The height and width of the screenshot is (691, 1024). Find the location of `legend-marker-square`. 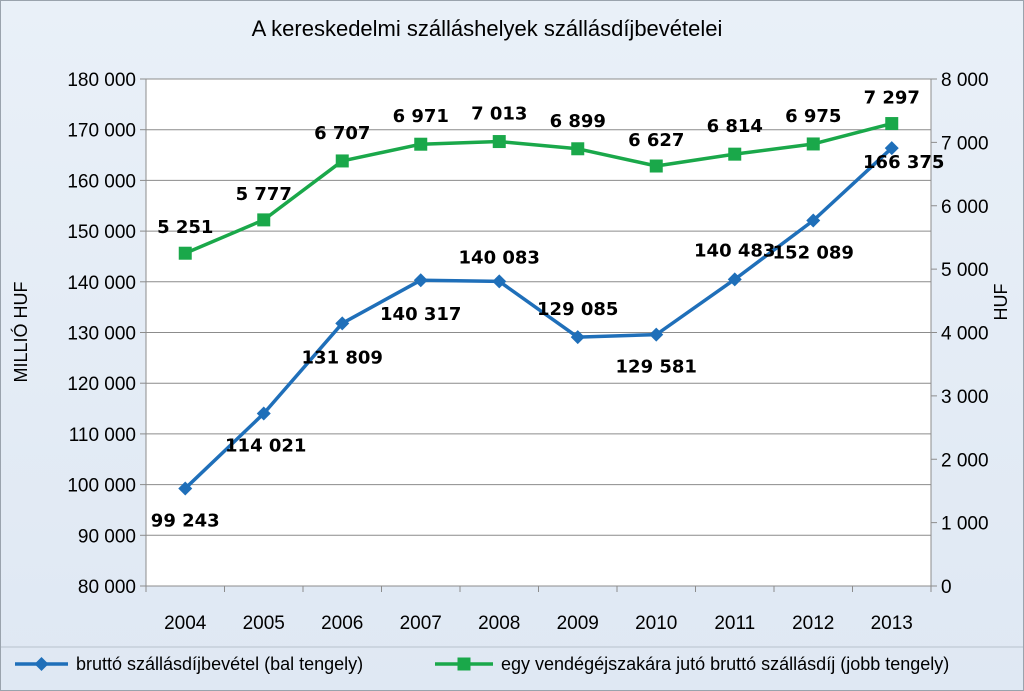

legend-marker-square is located at coordinates (464, 664).